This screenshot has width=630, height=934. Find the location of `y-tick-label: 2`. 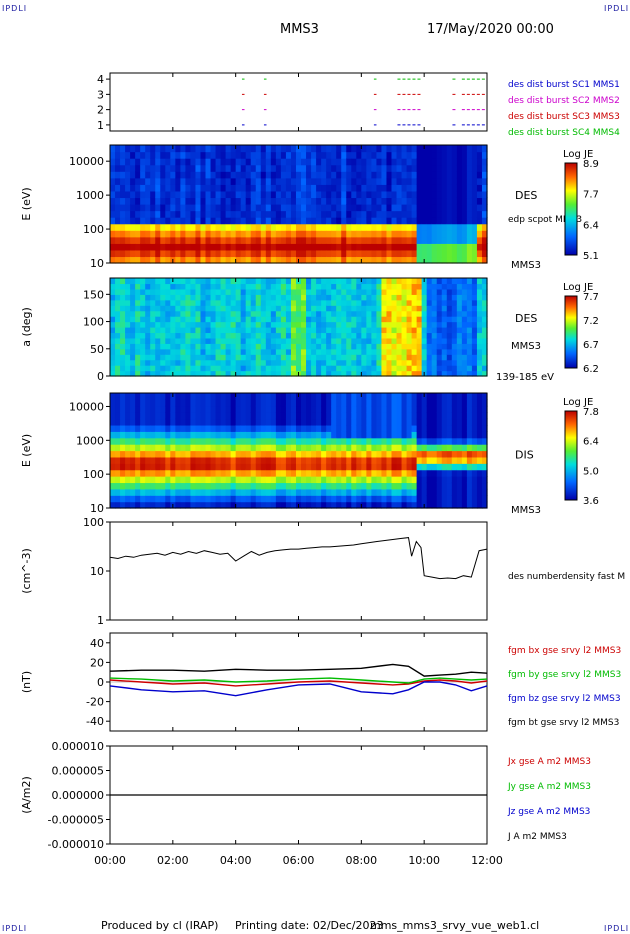

y-tick-label: 2 is located at coordinates (100, 110).